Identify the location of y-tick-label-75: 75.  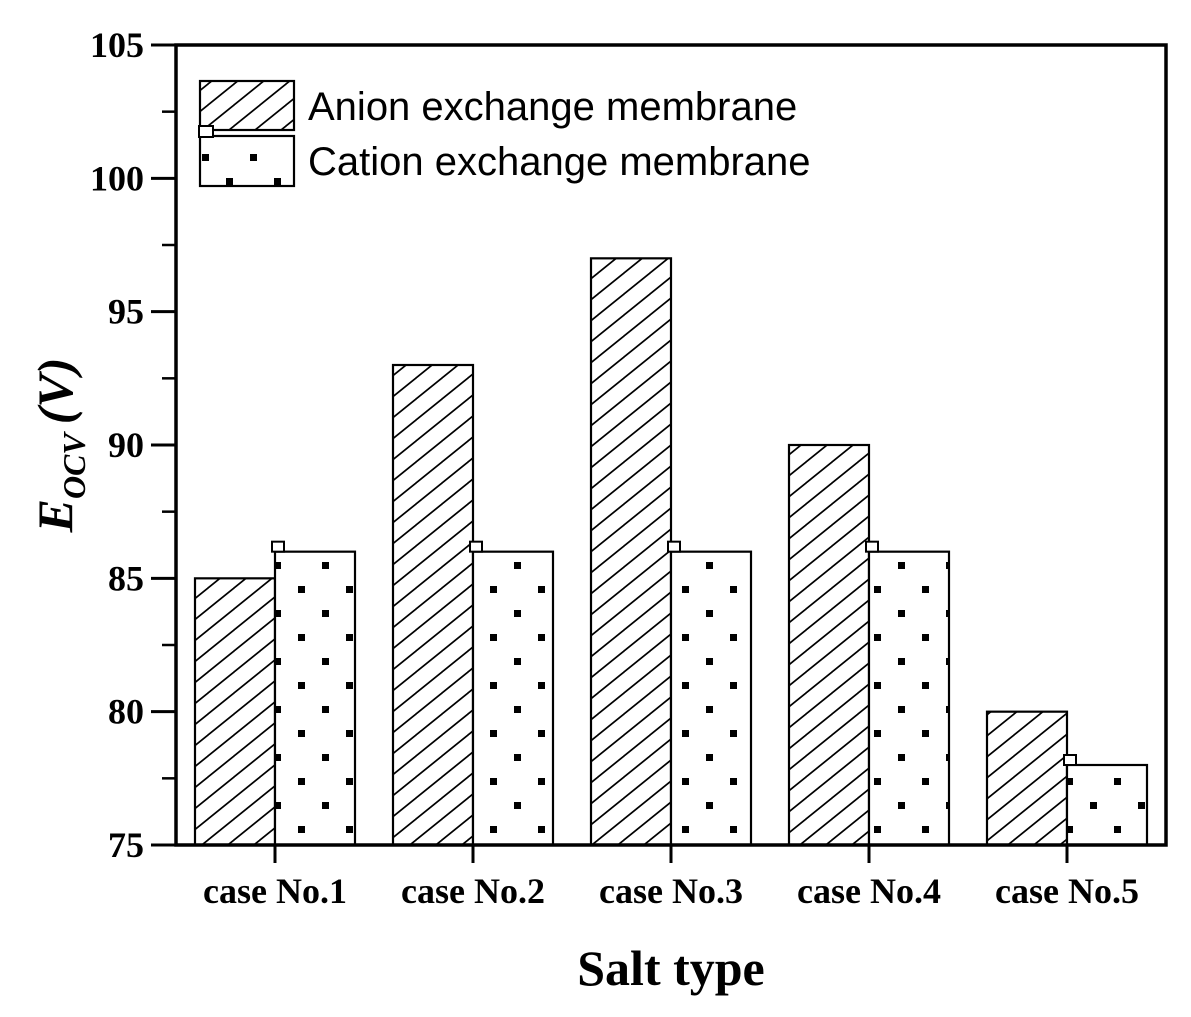
(126, 845).